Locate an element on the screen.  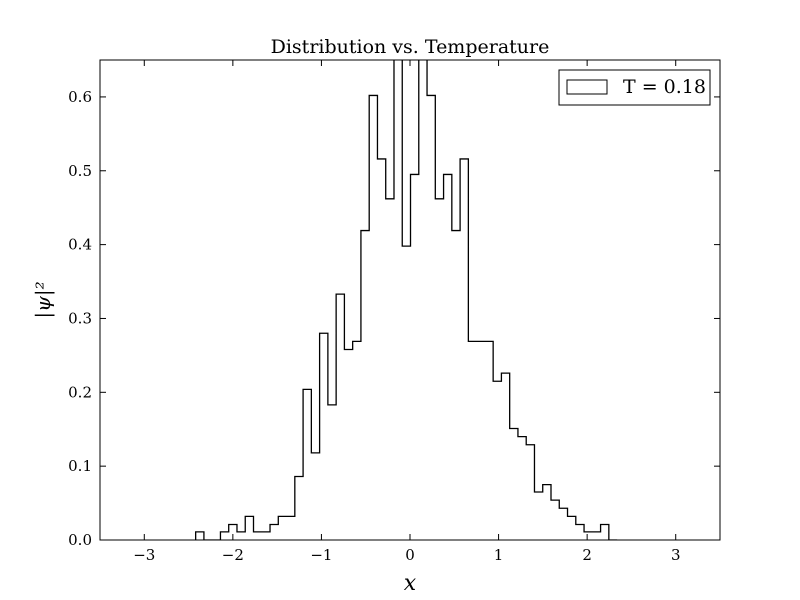
legend-swatch is located at coordinates (587, 87).